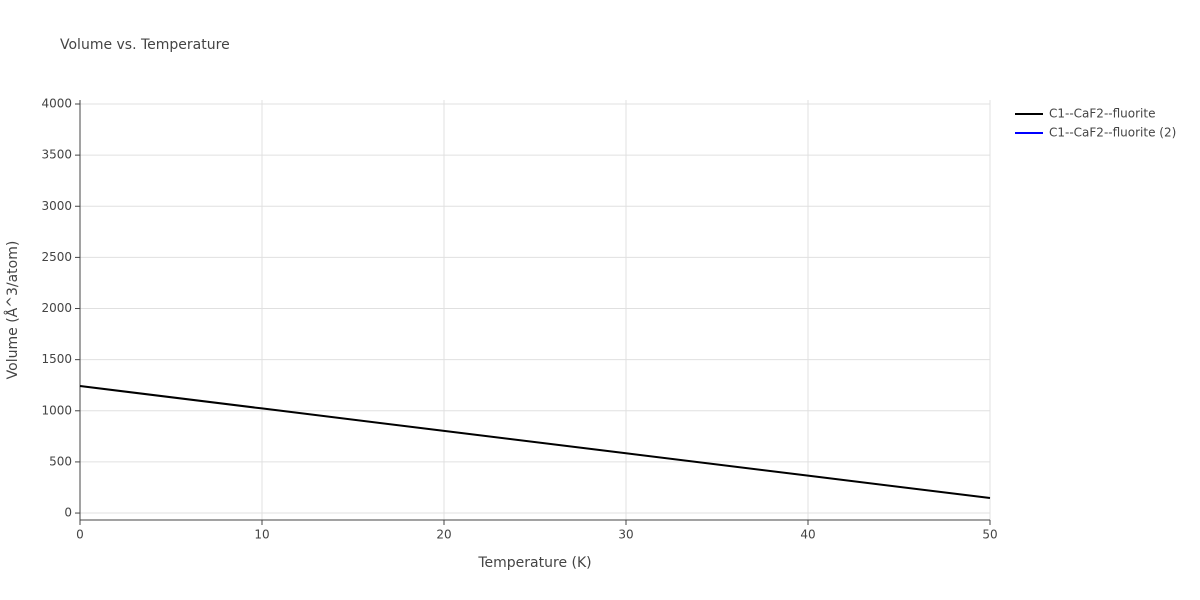  What do you see at coordinates (56, 410) in the screenshot?
I see `y-tick-label: 1000` at bounding box center [56, 410].